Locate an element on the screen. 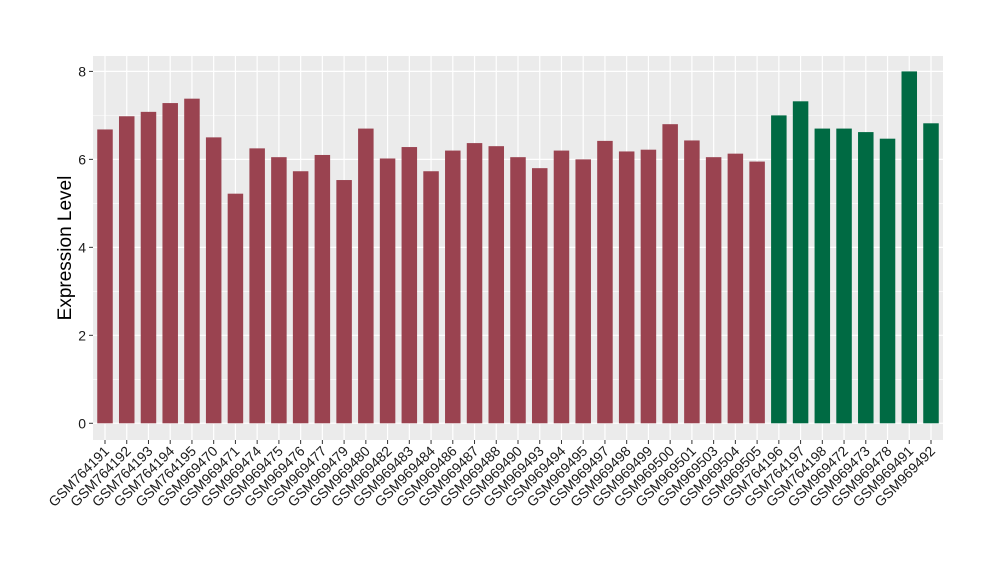 Image resolution: width=1000 pixels, height=580 pixels. y-tick-label: 0 is located at coordinates (82, 423).